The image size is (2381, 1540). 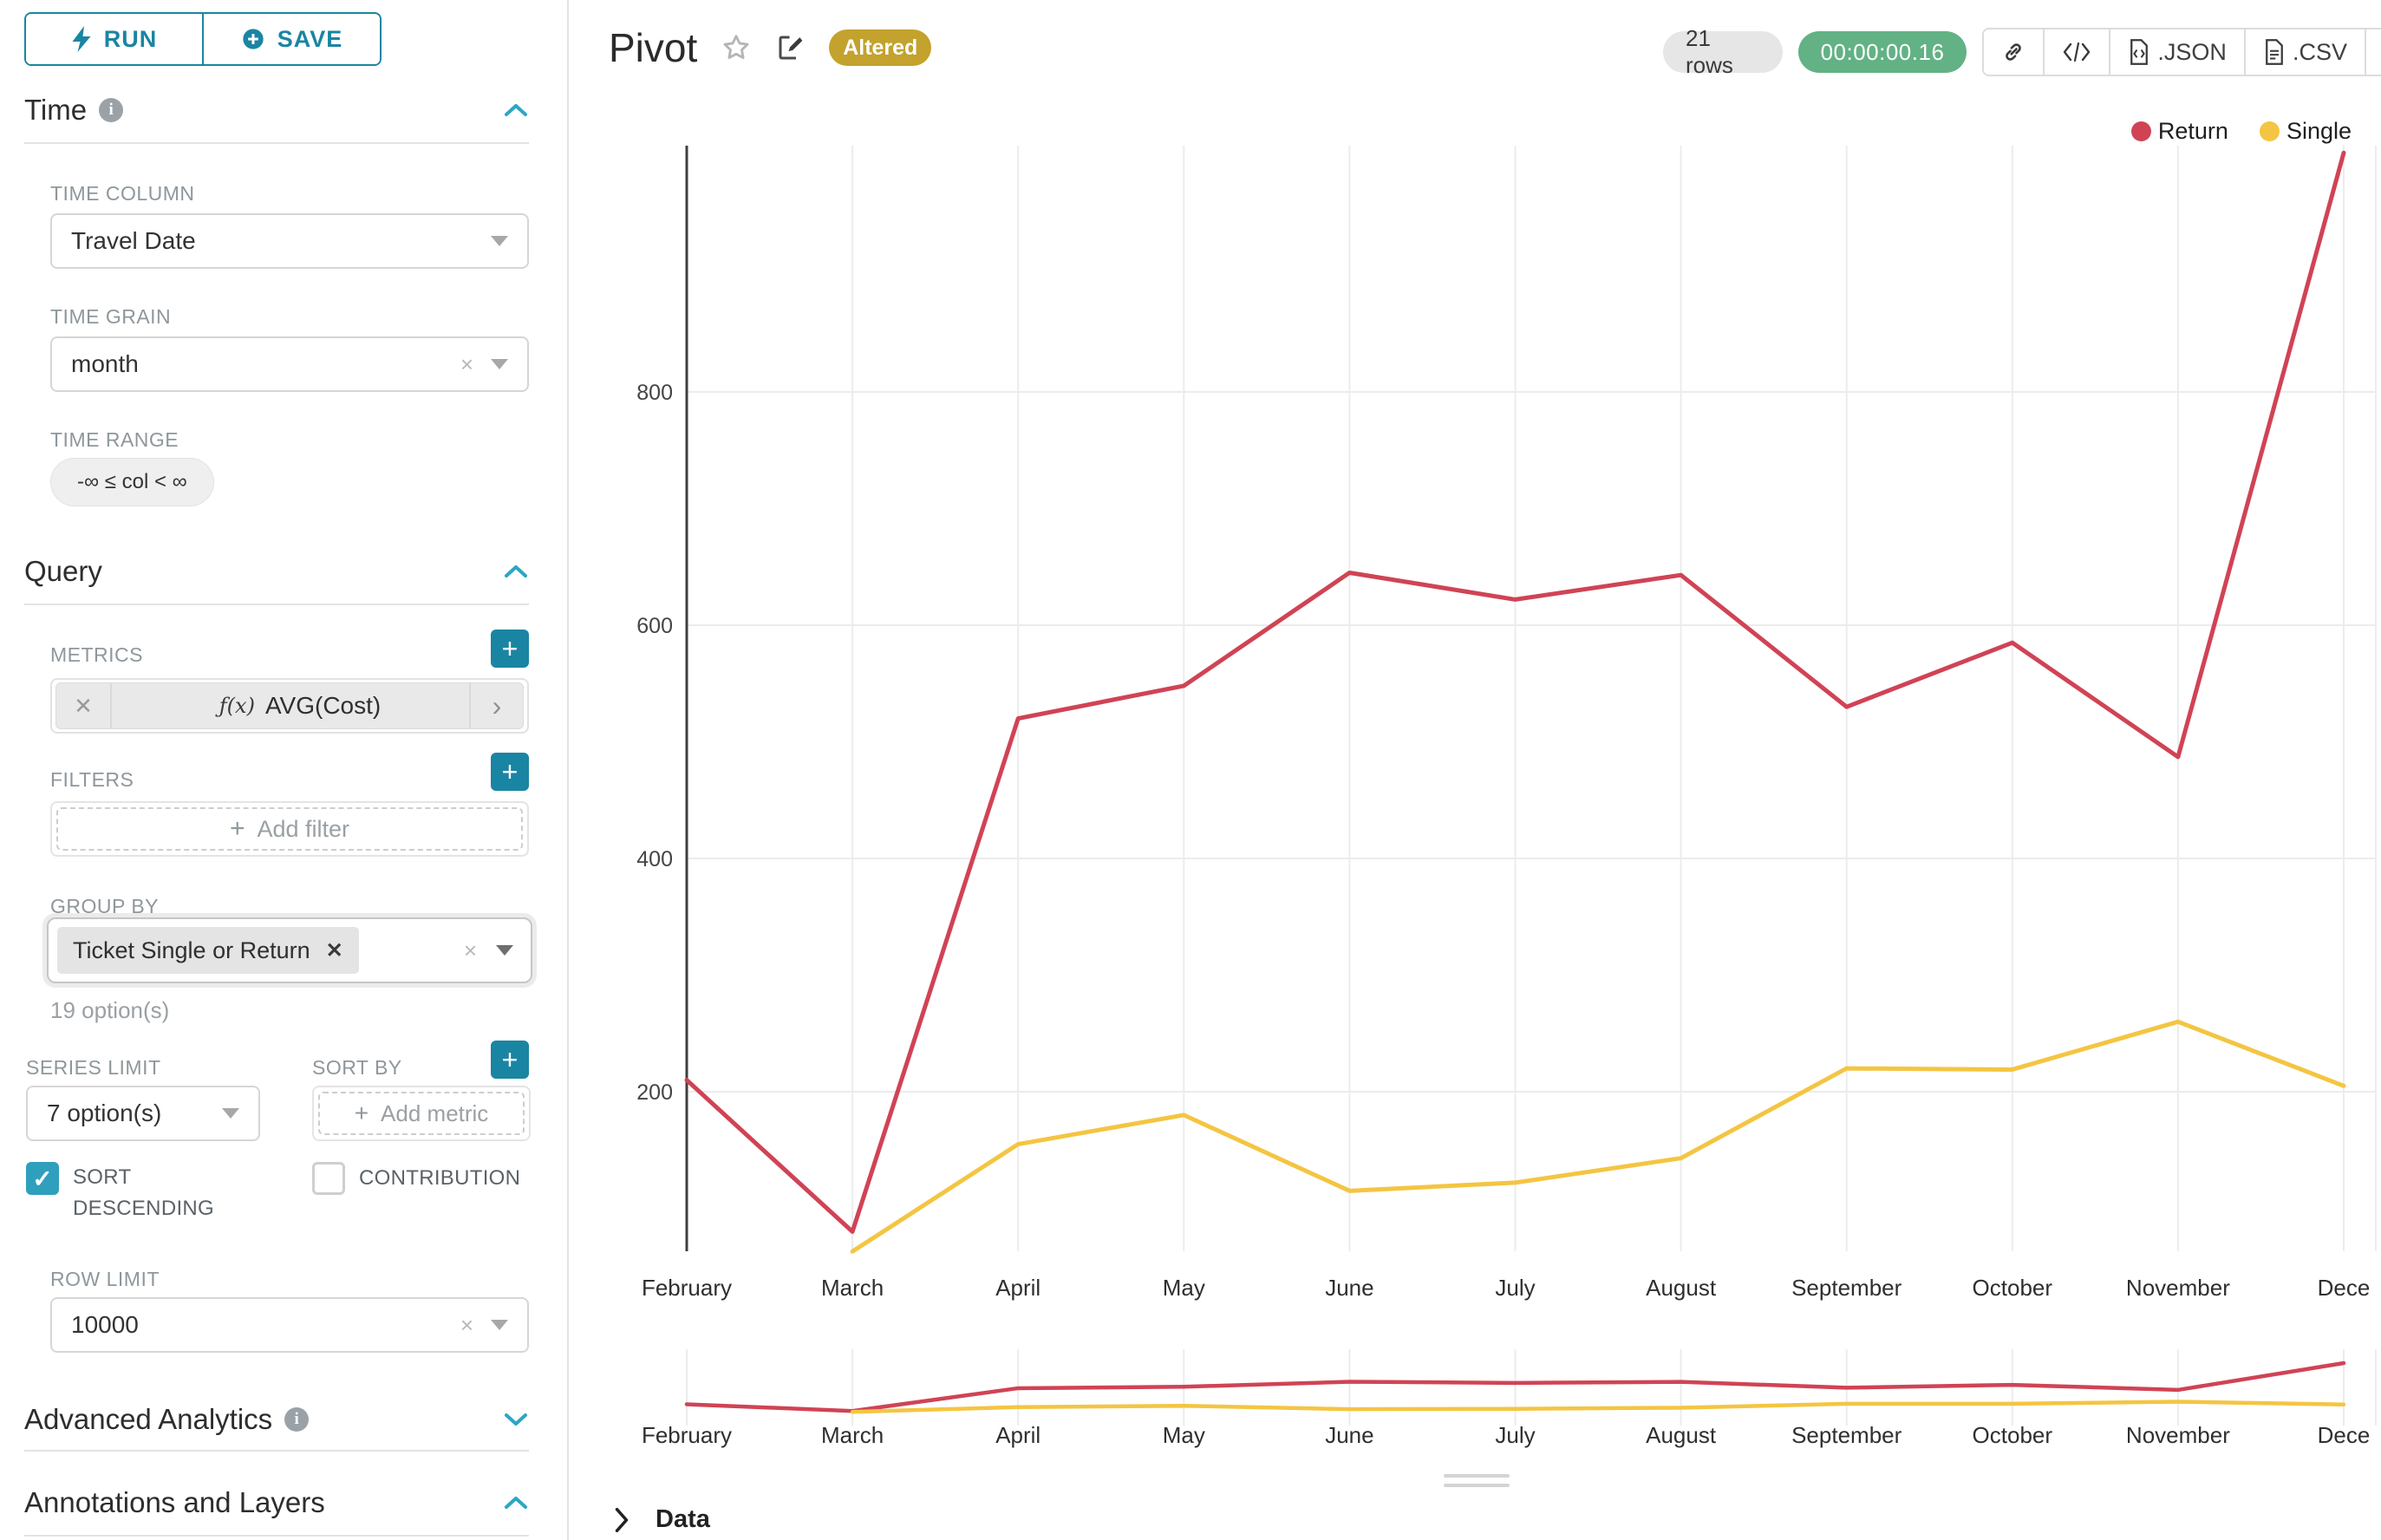 What do you see at coordinates (94, 1067) in the screenshot?
I see `series-limit-label: SERIES LIMIT` at bounding box center [94, 1067].